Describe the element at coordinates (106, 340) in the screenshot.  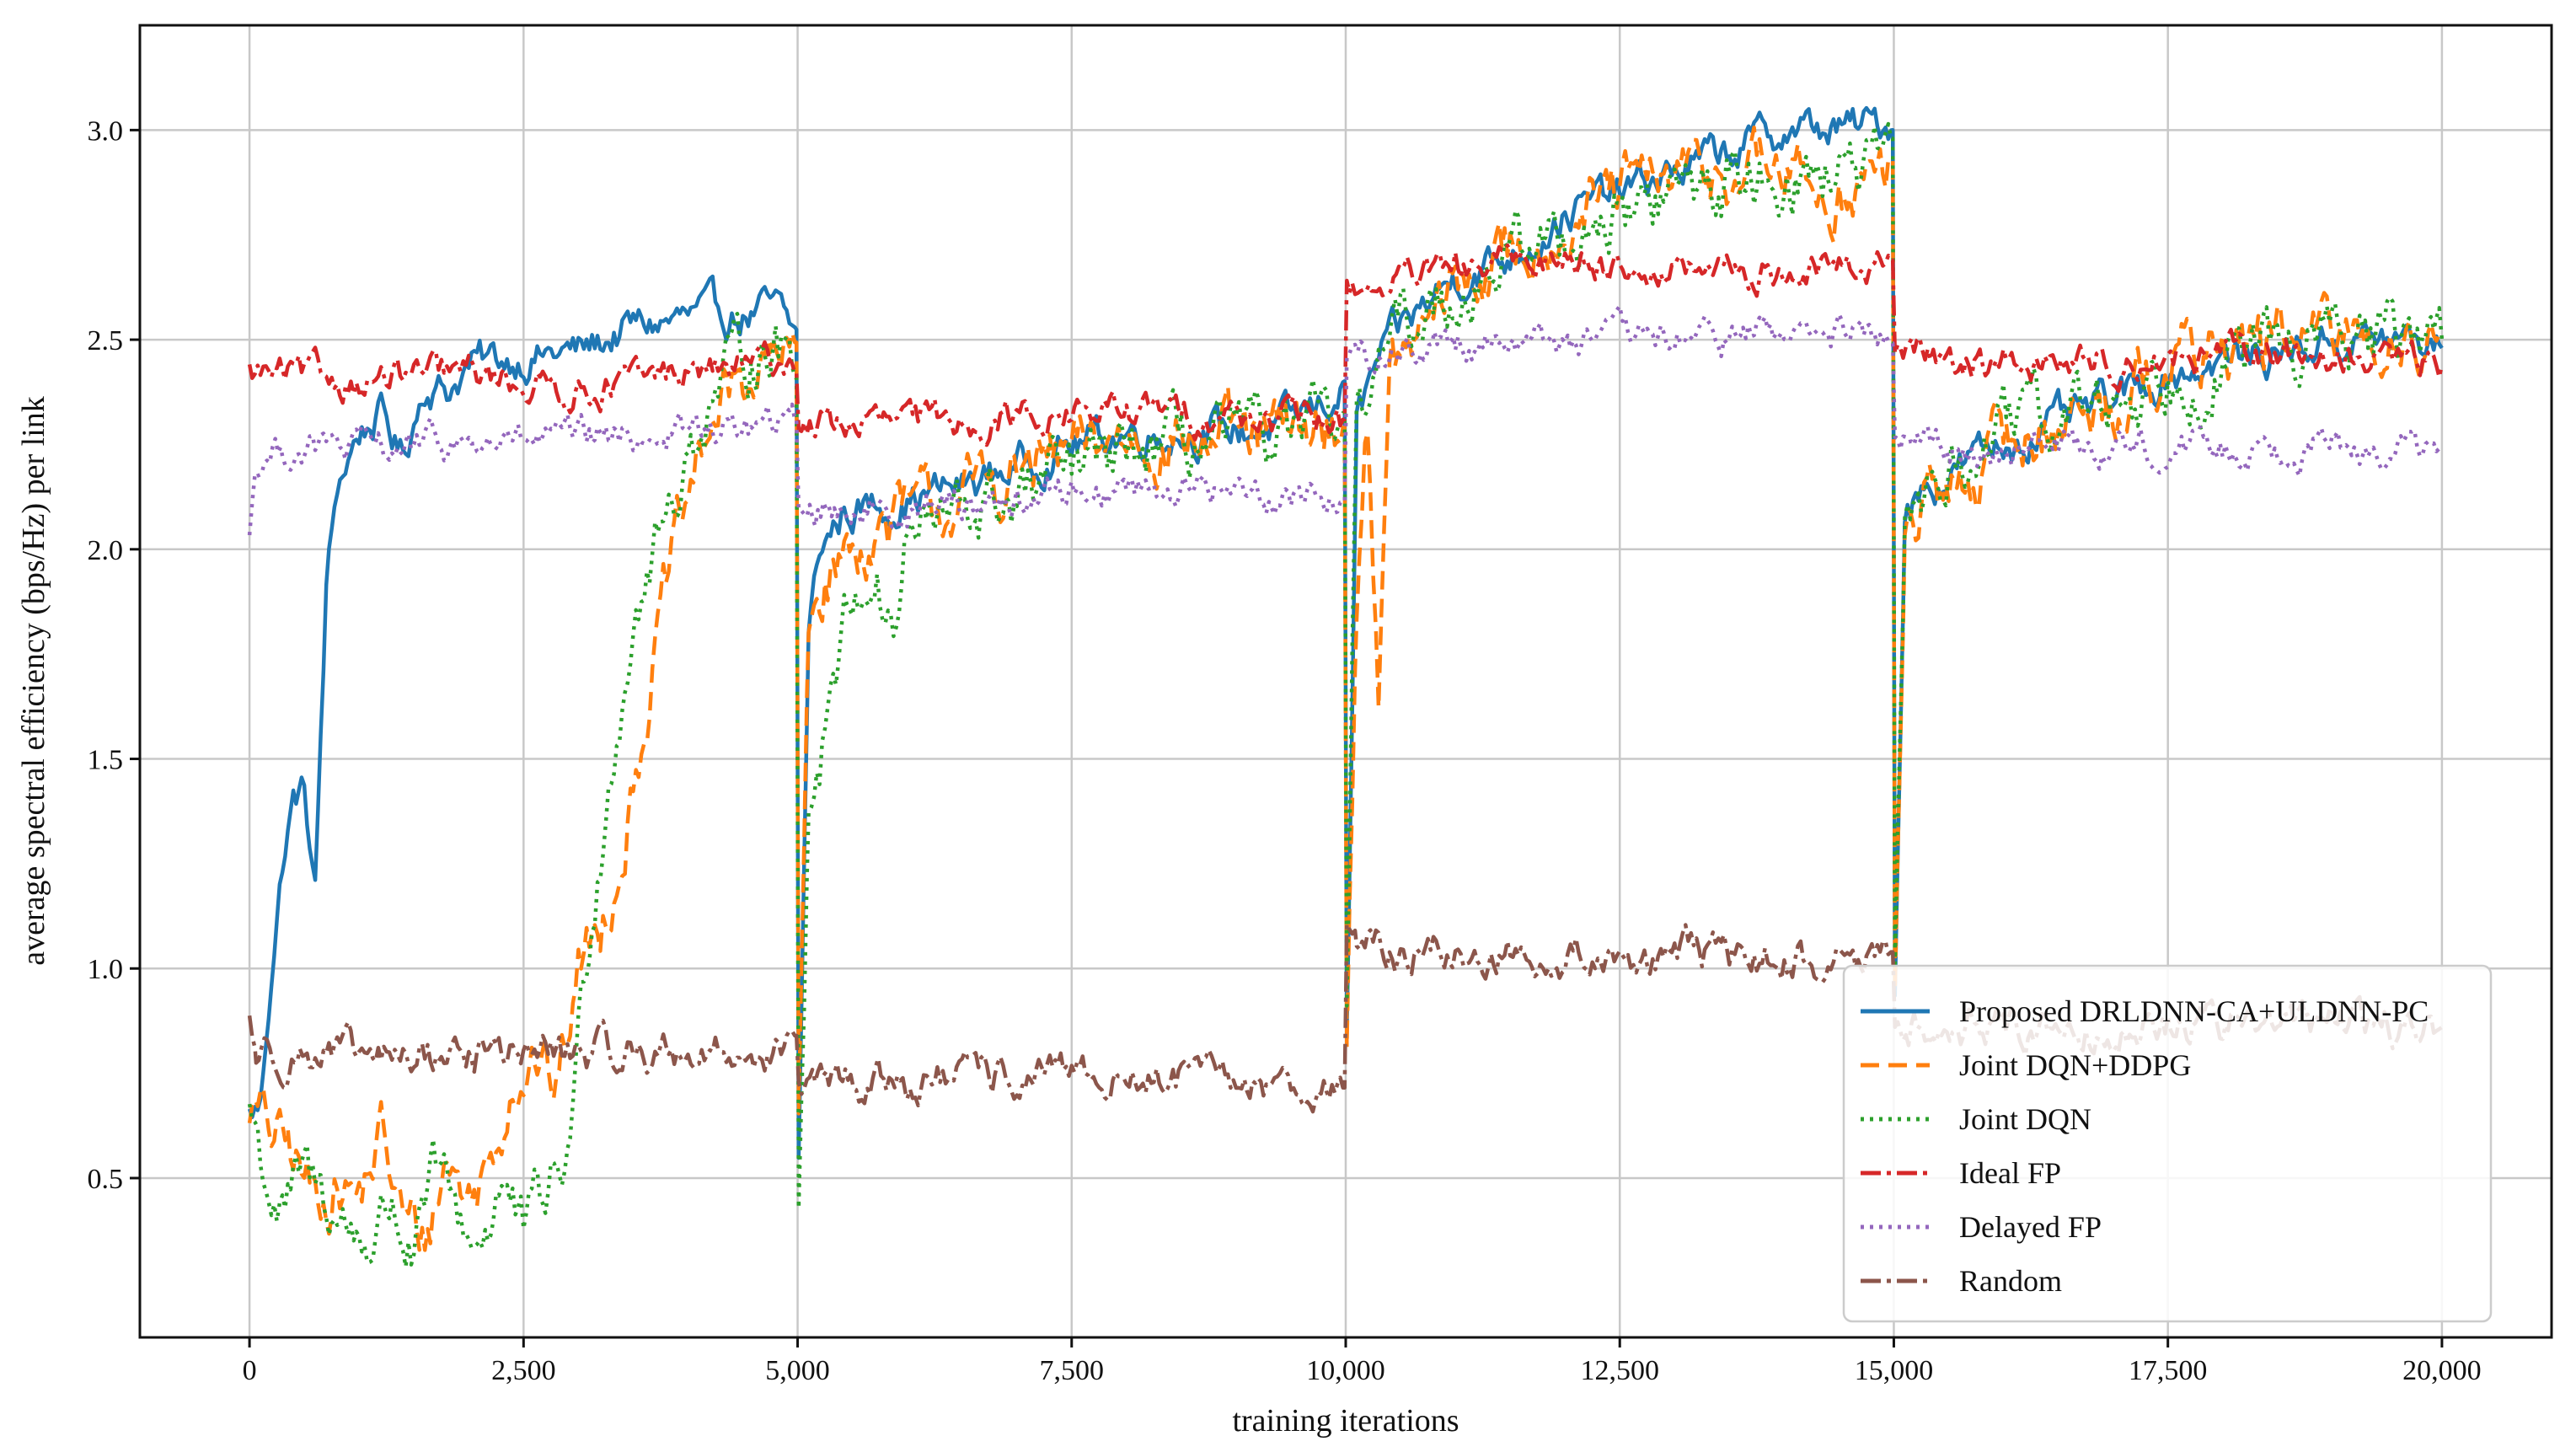
I see `y-tick-label: 2.5` at that location.